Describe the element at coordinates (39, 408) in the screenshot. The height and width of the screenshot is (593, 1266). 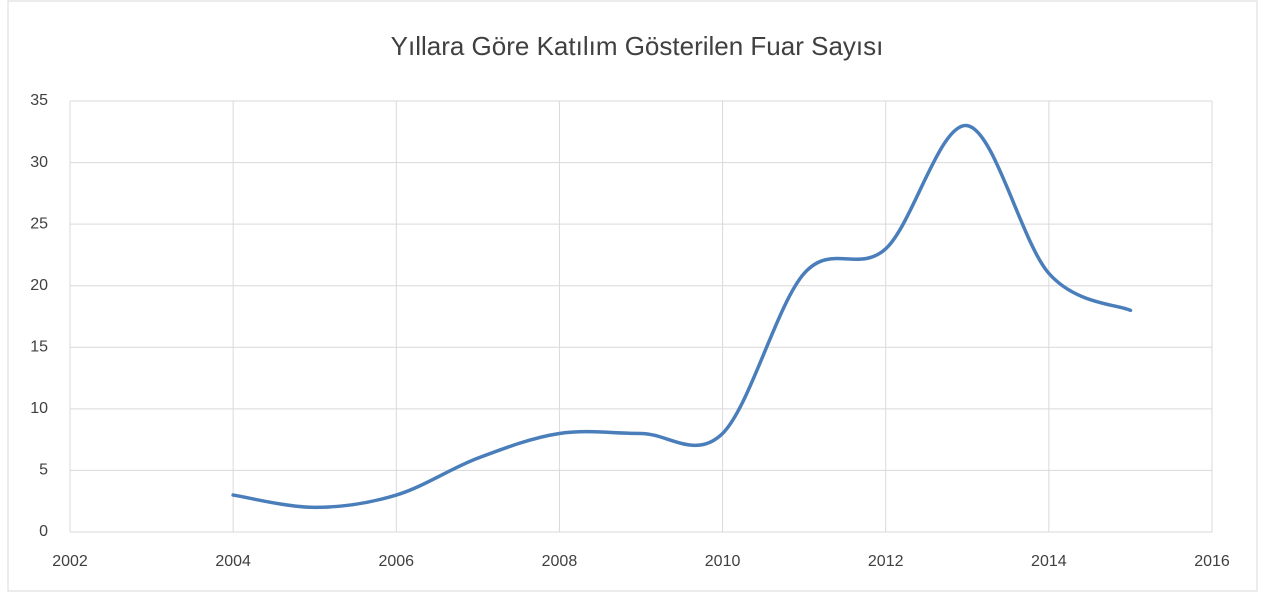
I see `y-tick-label: 10` at that location.